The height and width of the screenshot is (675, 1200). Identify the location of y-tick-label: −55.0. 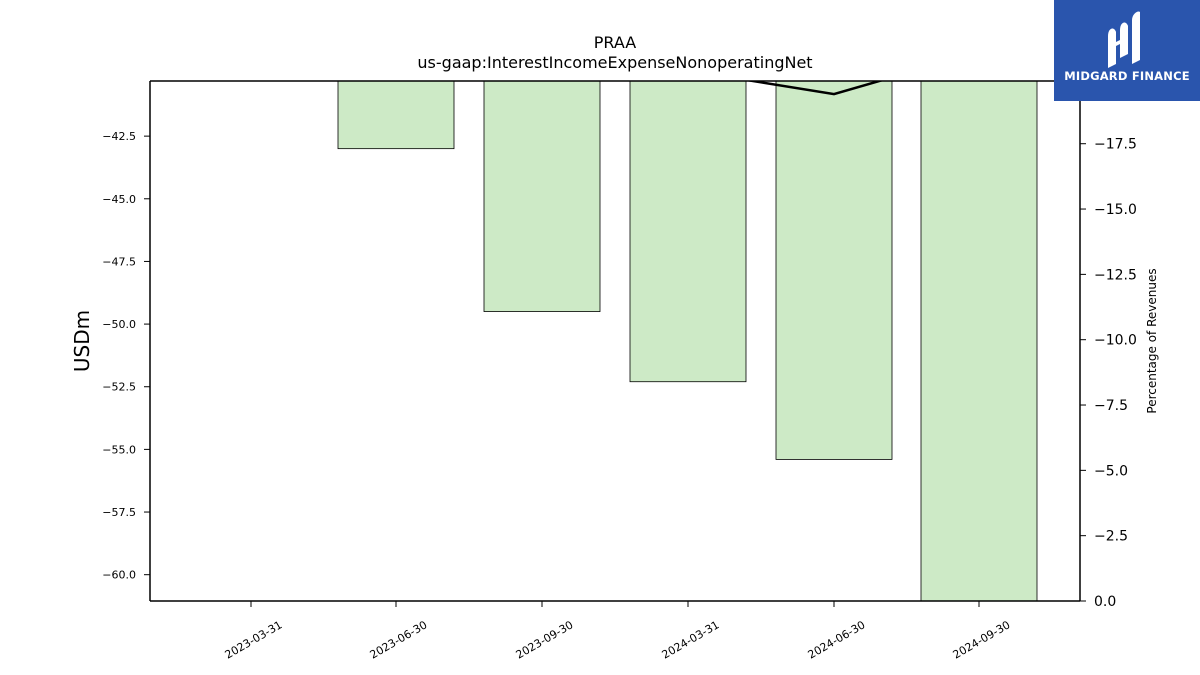
(119, 449).